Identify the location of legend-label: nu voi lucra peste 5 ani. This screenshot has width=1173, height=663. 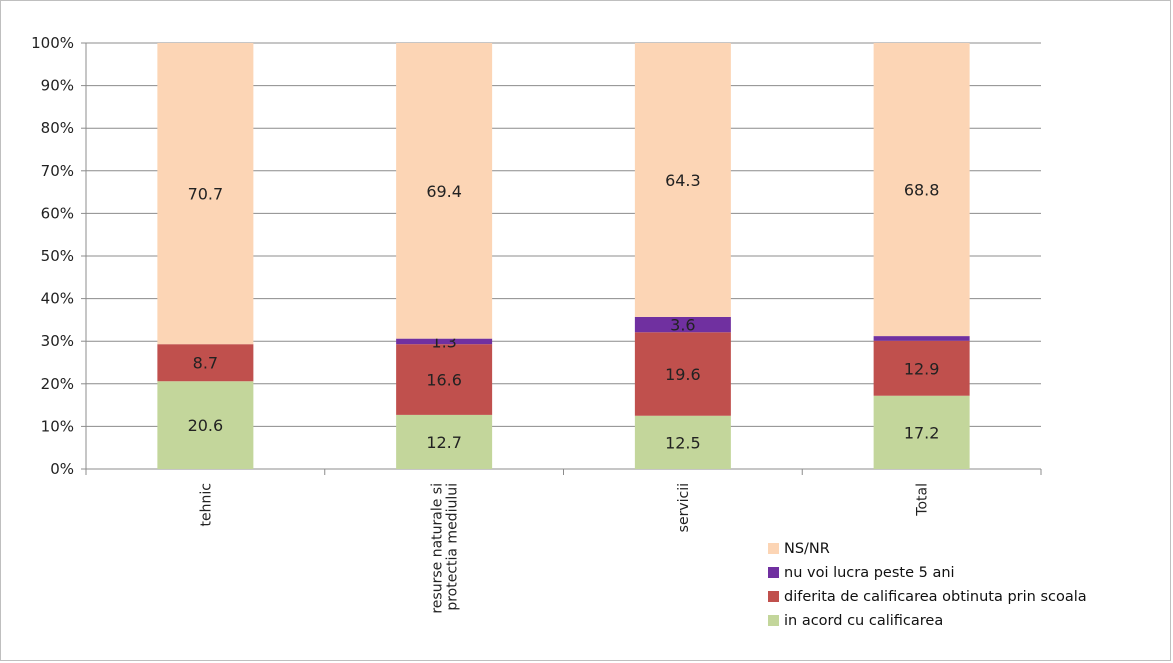
(869, 573).